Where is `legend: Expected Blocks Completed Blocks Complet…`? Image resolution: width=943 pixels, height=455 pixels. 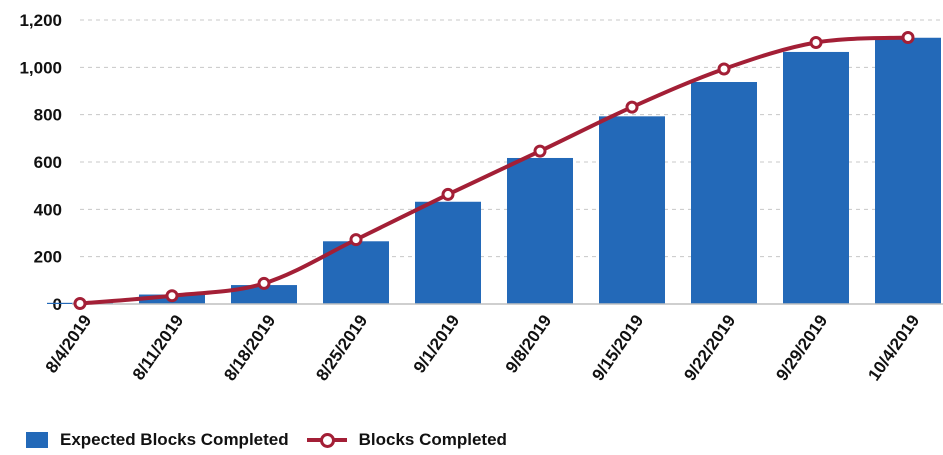
legend: Expected Blocks Completed Blocks Complet… is located at coordinates (275, 440).